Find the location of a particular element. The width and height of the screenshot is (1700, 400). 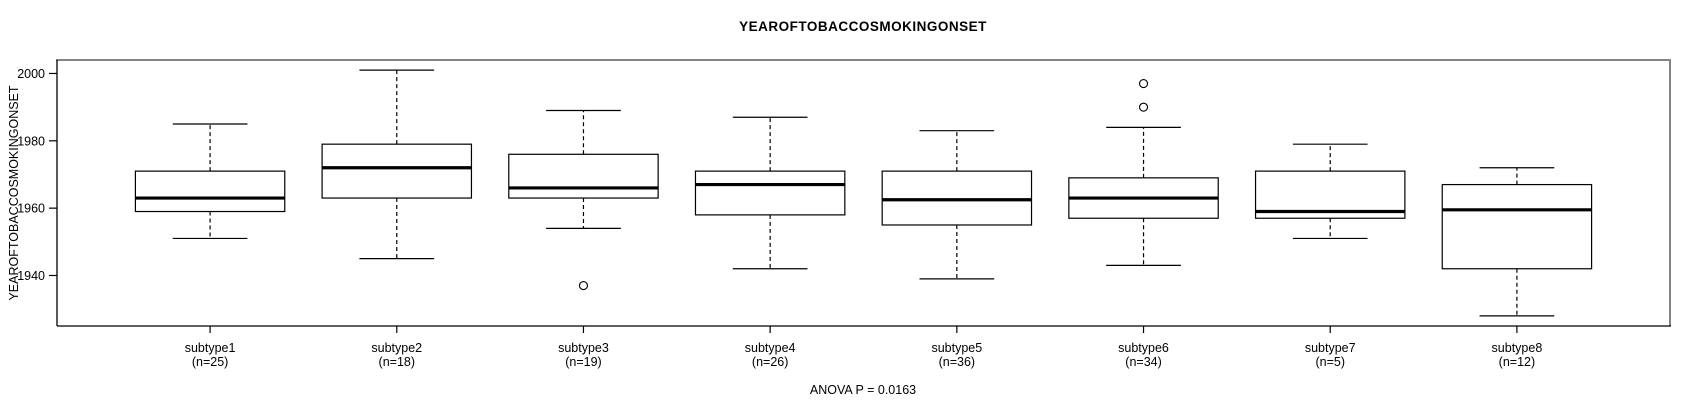

category-label: subtype6 is located at coordinates (1143, 348).